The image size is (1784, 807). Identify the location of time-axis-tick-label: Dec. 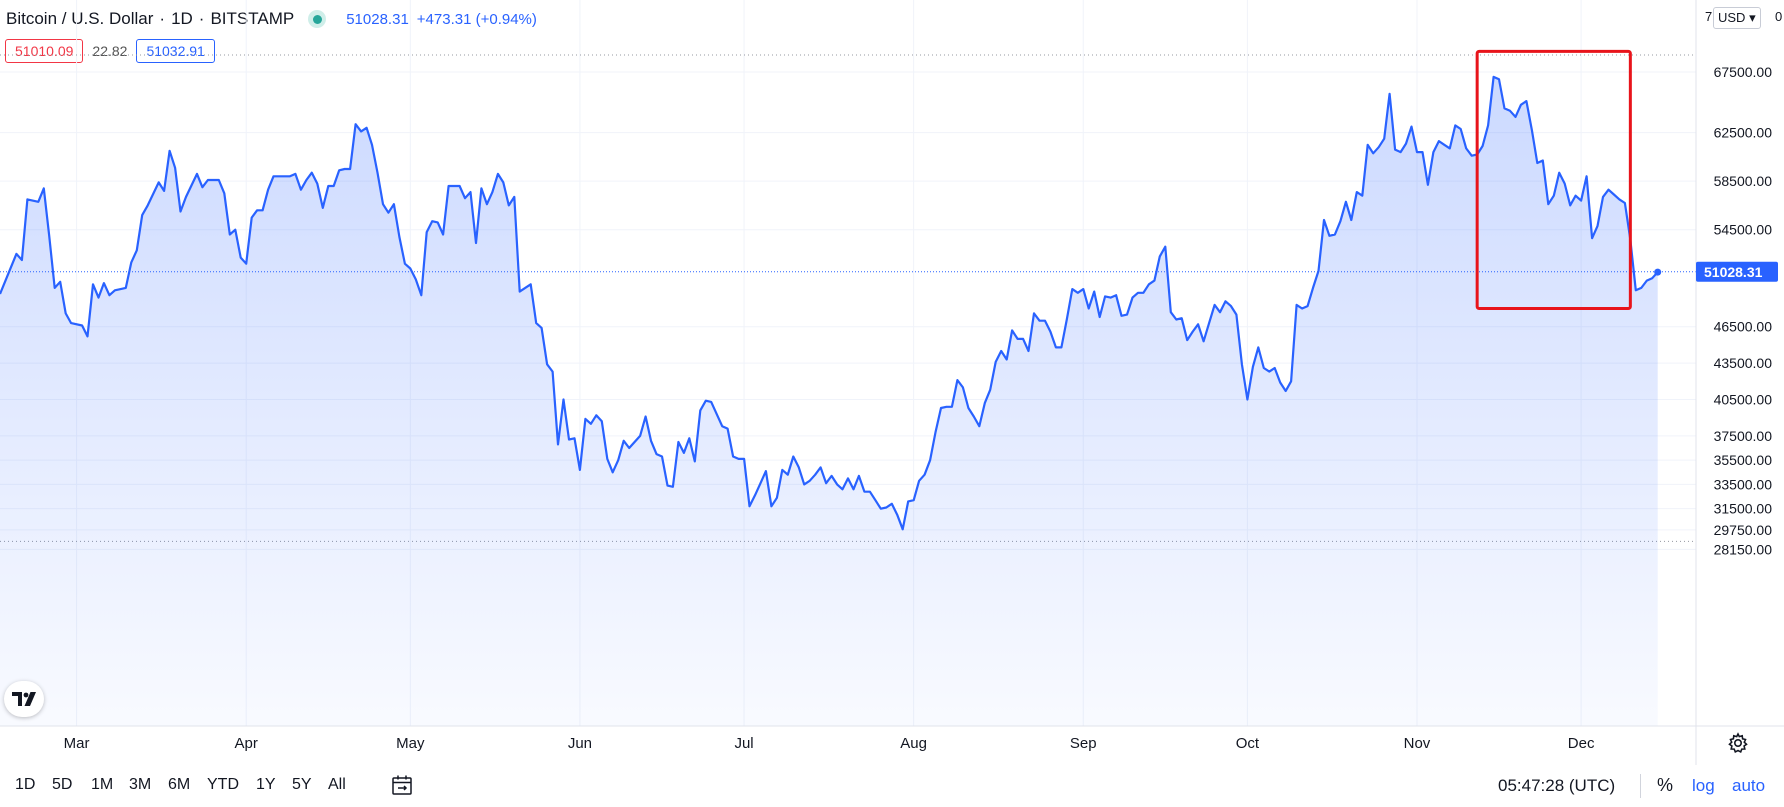
(1581, 743).